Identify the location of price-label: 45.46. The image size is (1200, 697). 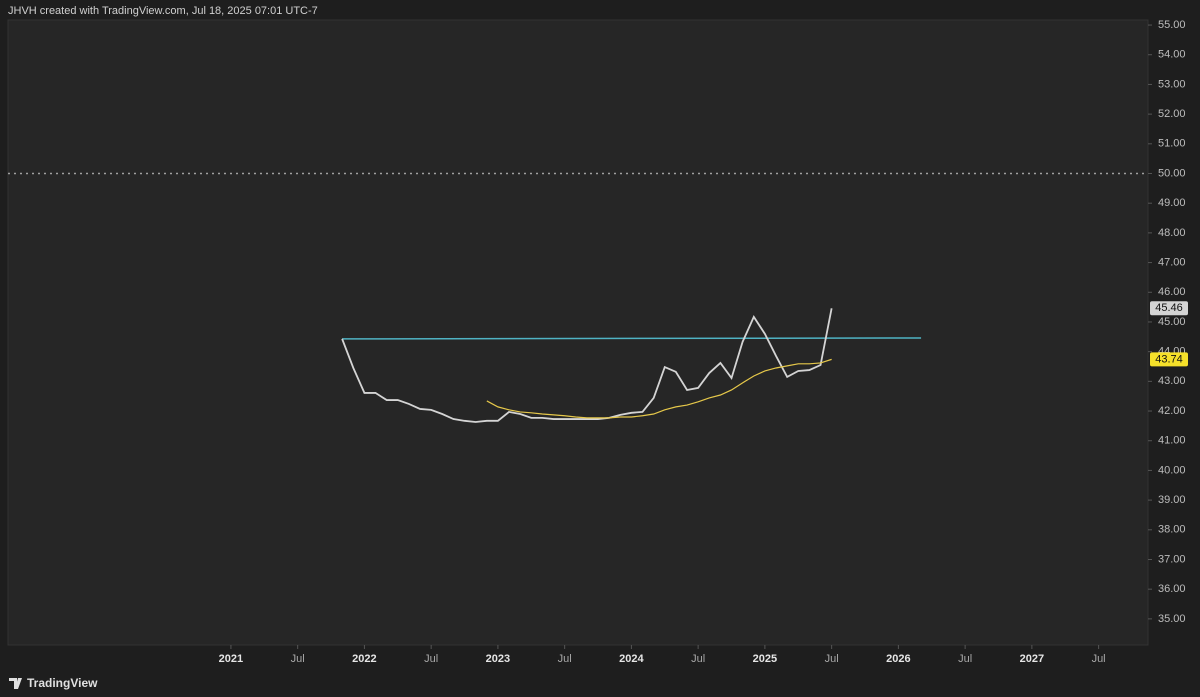
(1169, 308).